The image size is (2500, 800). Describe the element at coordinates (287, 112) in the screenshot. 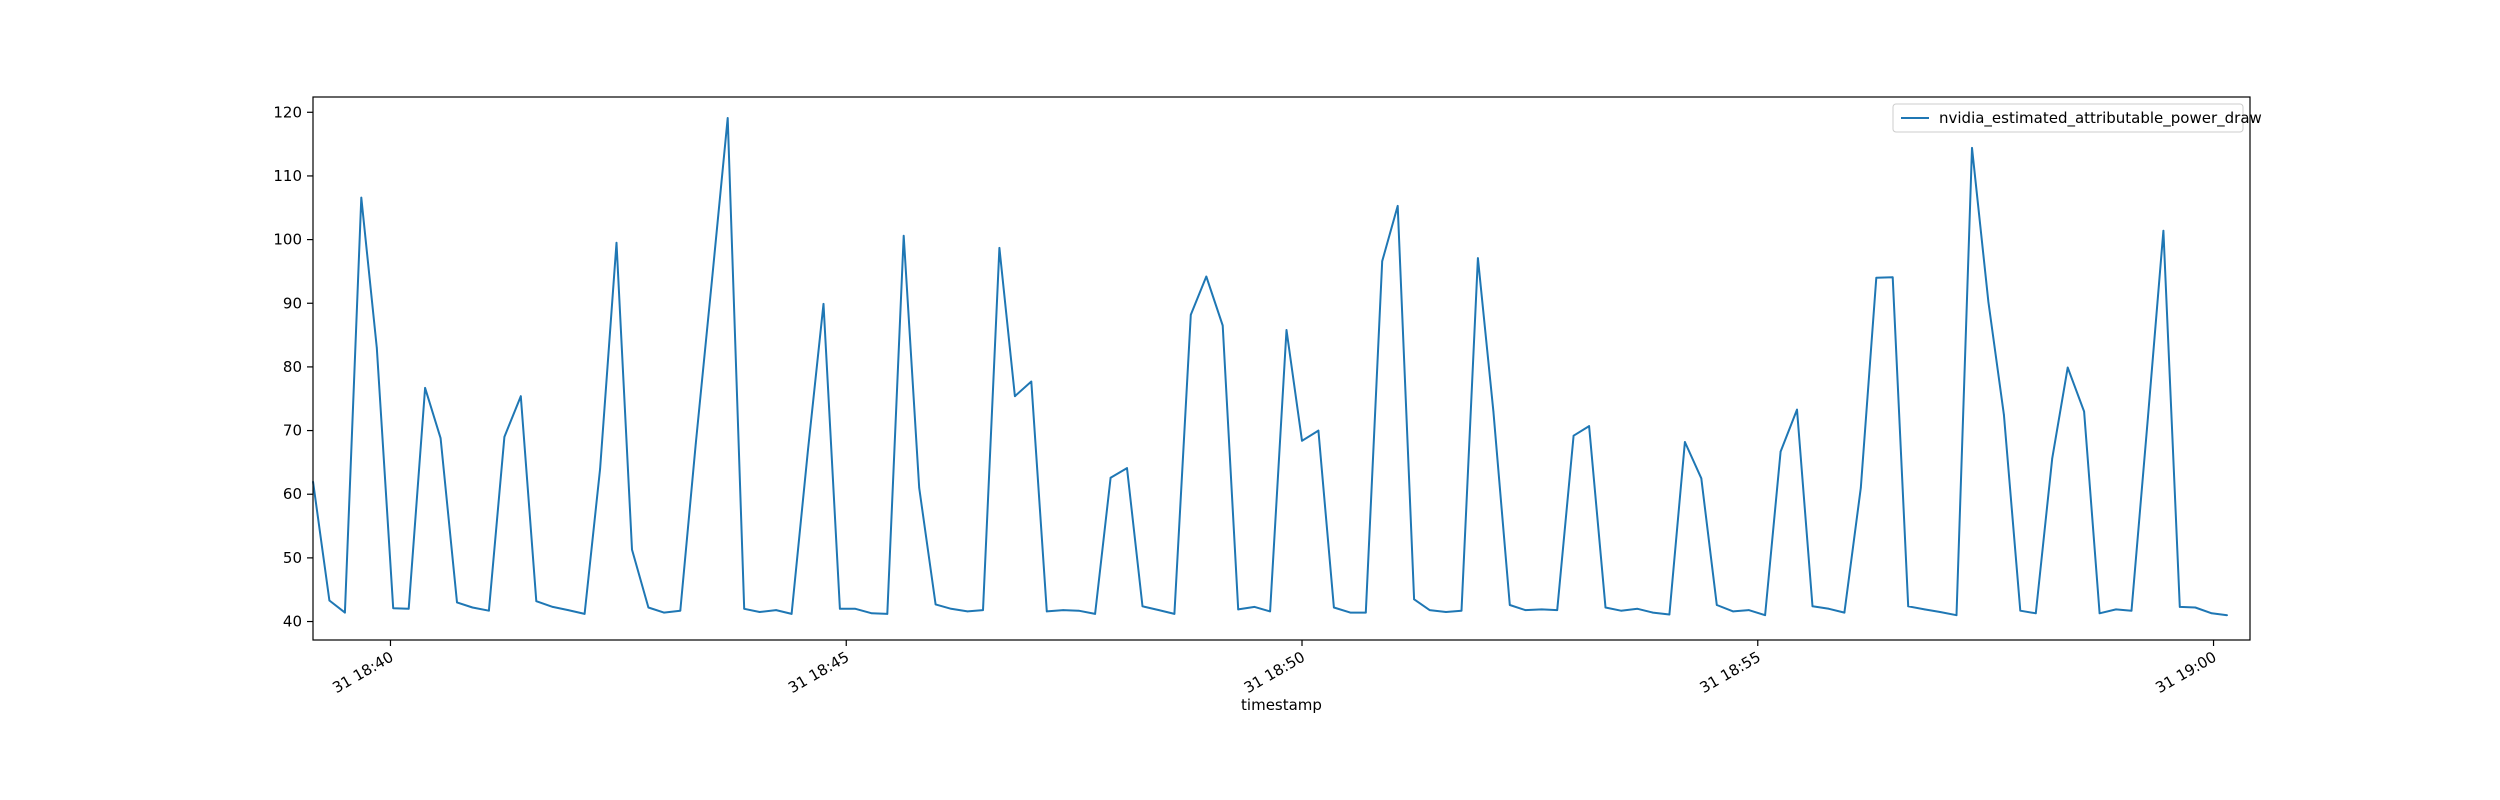

I see `y-tick-label: 120` at that location.